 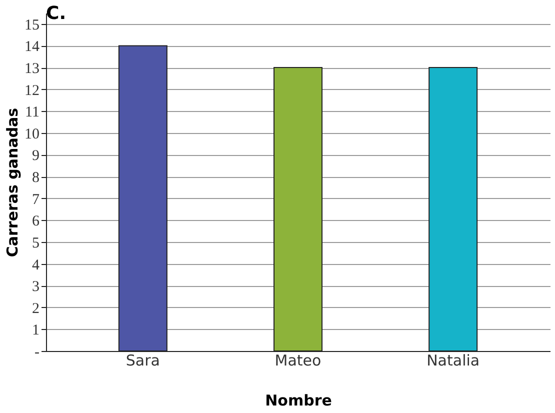 I want to click on y-tick-label: 14, so click(x=32, y=47).